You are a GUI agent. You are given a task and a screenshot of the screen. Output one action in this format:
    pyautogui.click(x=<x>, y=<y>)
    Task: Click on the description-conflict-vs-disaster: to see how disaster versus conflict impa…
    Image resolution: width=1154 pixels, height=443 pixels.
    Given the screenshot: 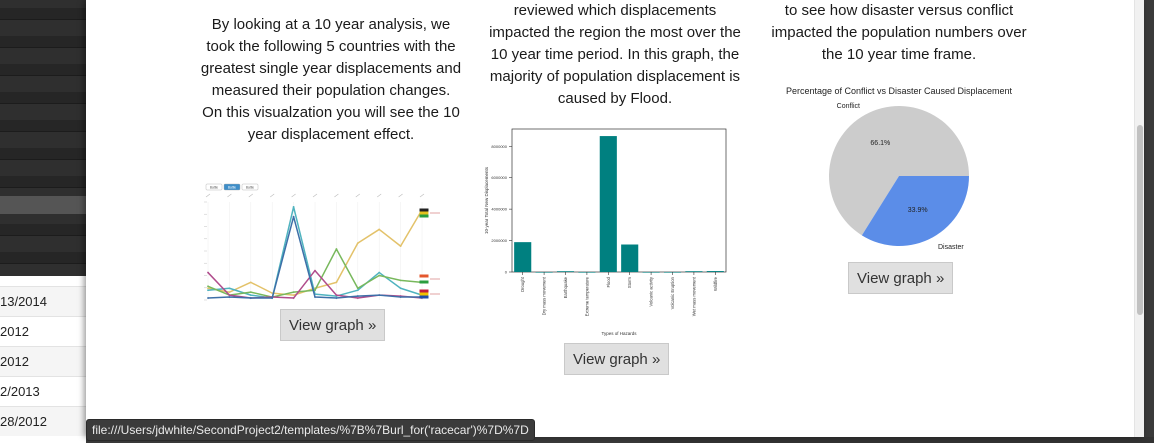 What is the action you would take?
    pyautogui.click(x=899, y=32)
    